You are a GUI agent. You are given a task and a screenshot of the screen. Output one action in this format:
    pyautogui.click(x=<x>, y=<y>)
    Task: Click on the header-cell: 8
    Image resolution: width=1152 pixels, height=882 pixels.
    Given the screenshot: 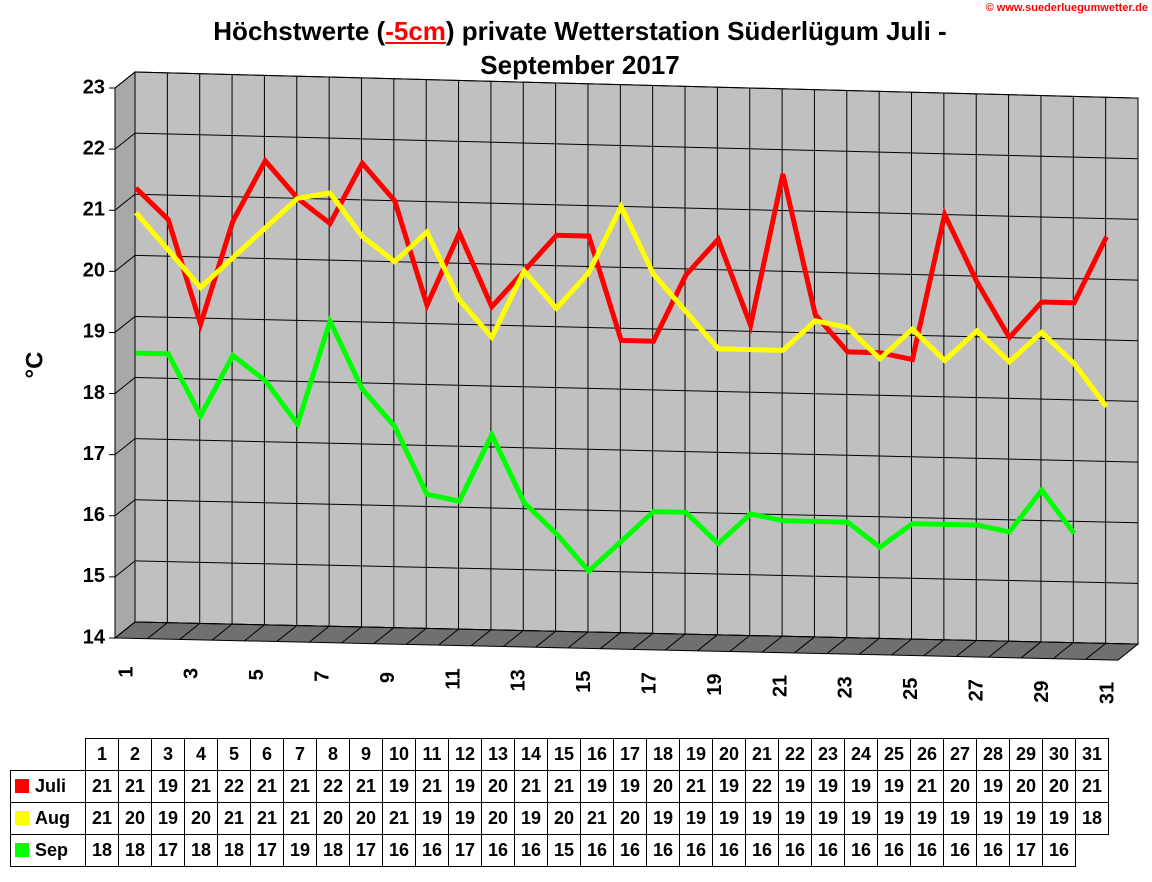 What is the action you would take?
    pyautogui.click(x=333, y=754)
    